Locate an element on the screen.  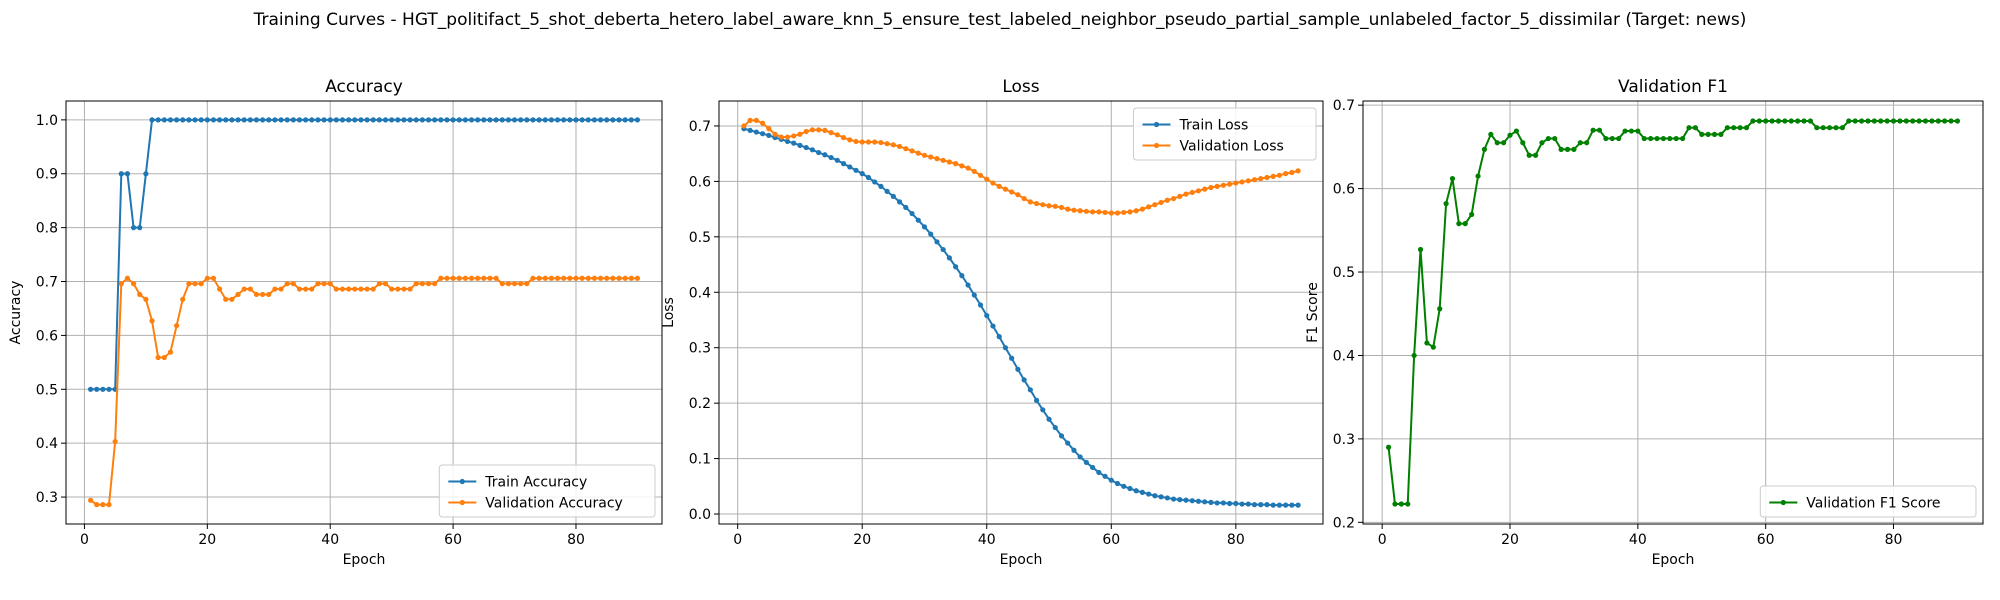
legend-entry: Validation Loss is located at coordinates (1232, 147).